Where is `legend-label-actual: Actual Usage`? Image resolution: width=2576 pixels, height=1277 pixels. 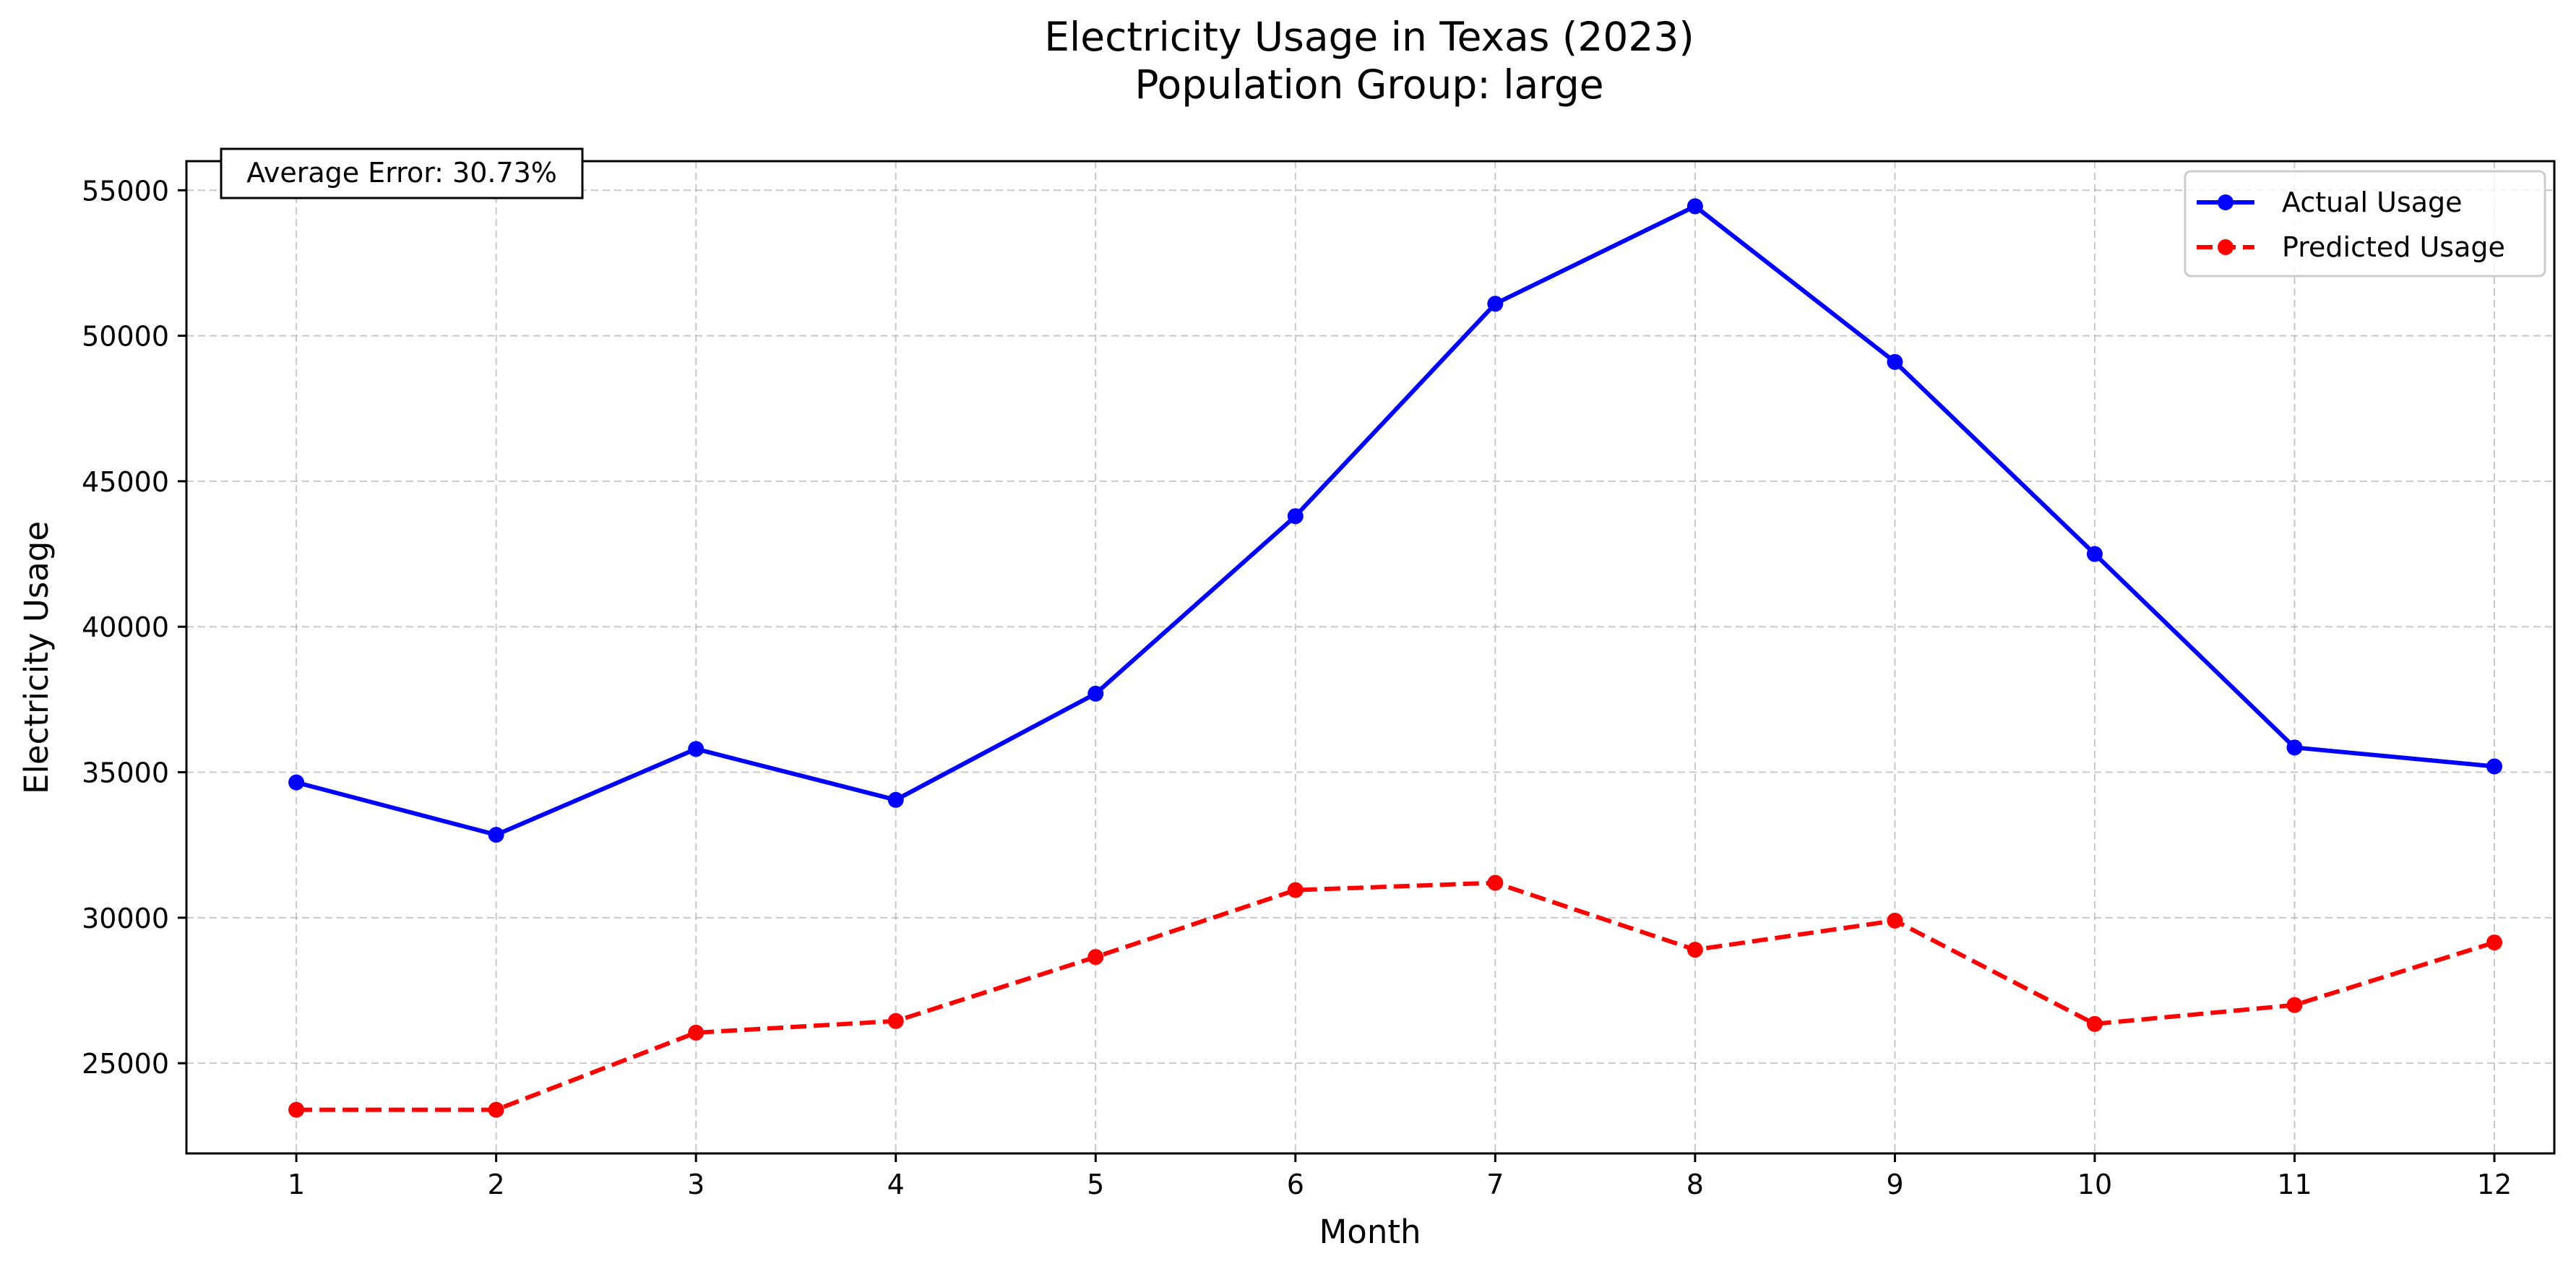 legend-label-actual: Actual Usage is located at coordinates (2372, 202).